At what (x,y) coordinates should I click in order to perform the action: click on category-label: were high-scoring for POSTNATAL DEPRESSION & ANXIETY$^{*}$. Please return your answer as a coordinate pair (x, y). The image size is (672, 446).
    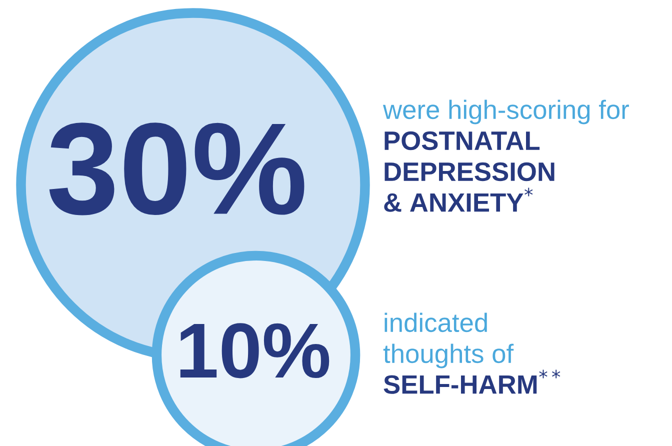
    Looking at the image, I should click on (505, 156).